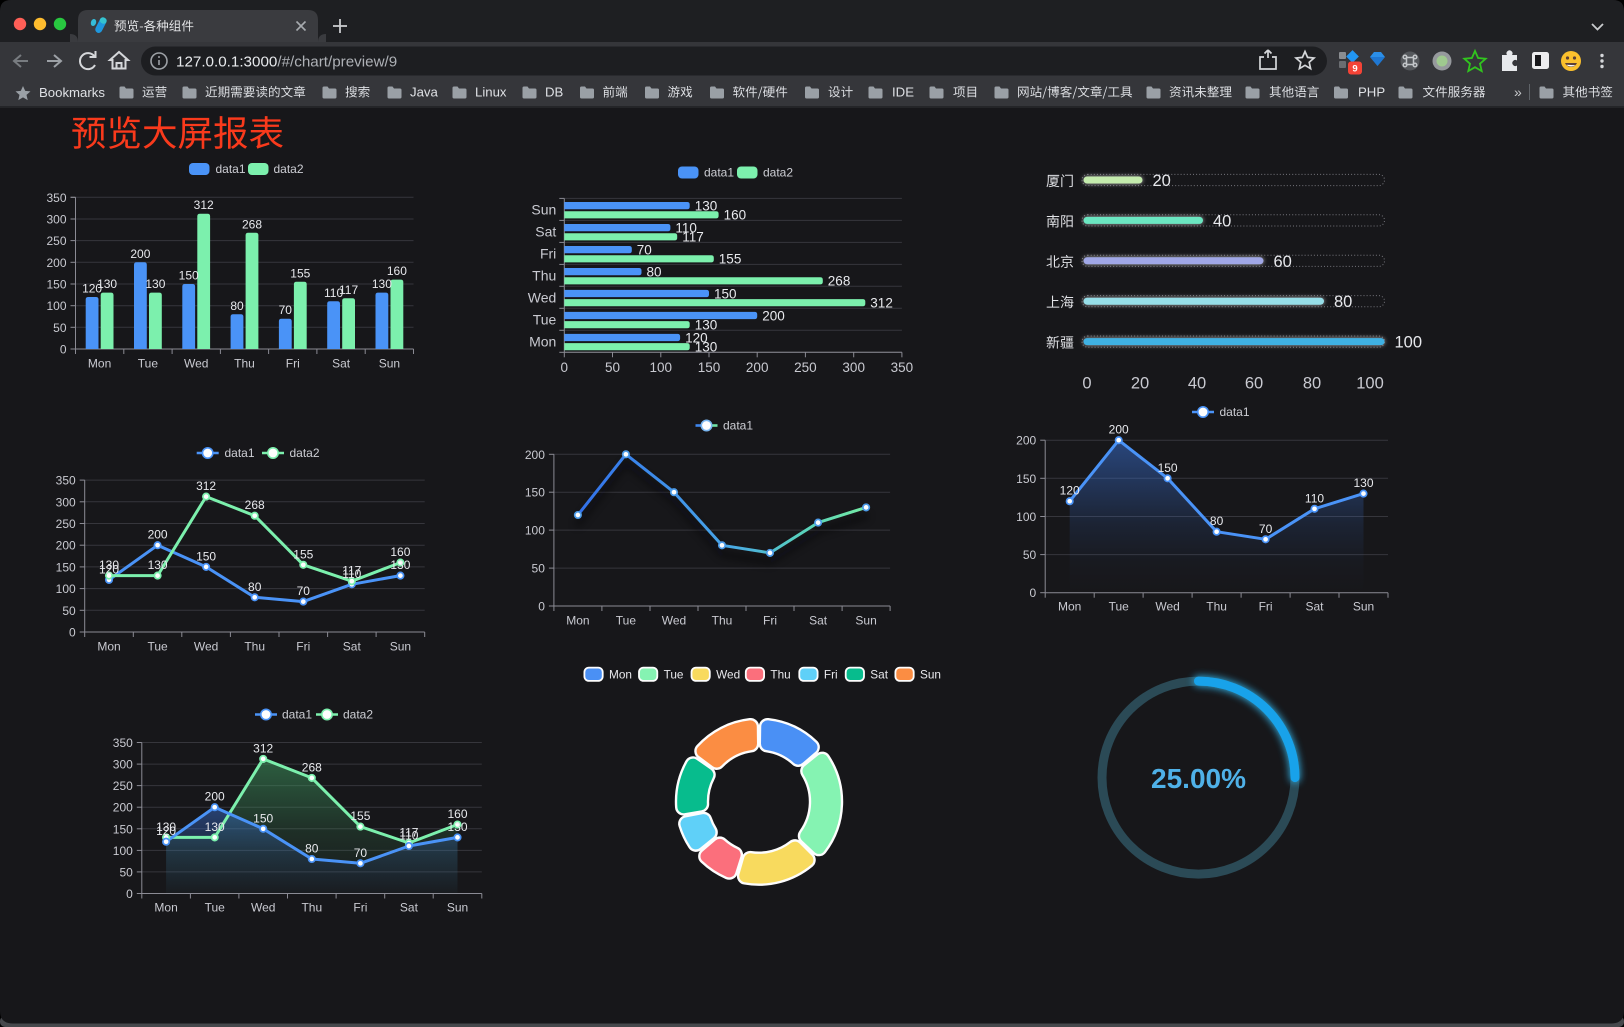 The width and height of the screenshot is (1624, 1027). What do you see at coordinates (1222, 221) in the screenshot?
I see `svg-text: 40` at bounding box center [1222, 221].